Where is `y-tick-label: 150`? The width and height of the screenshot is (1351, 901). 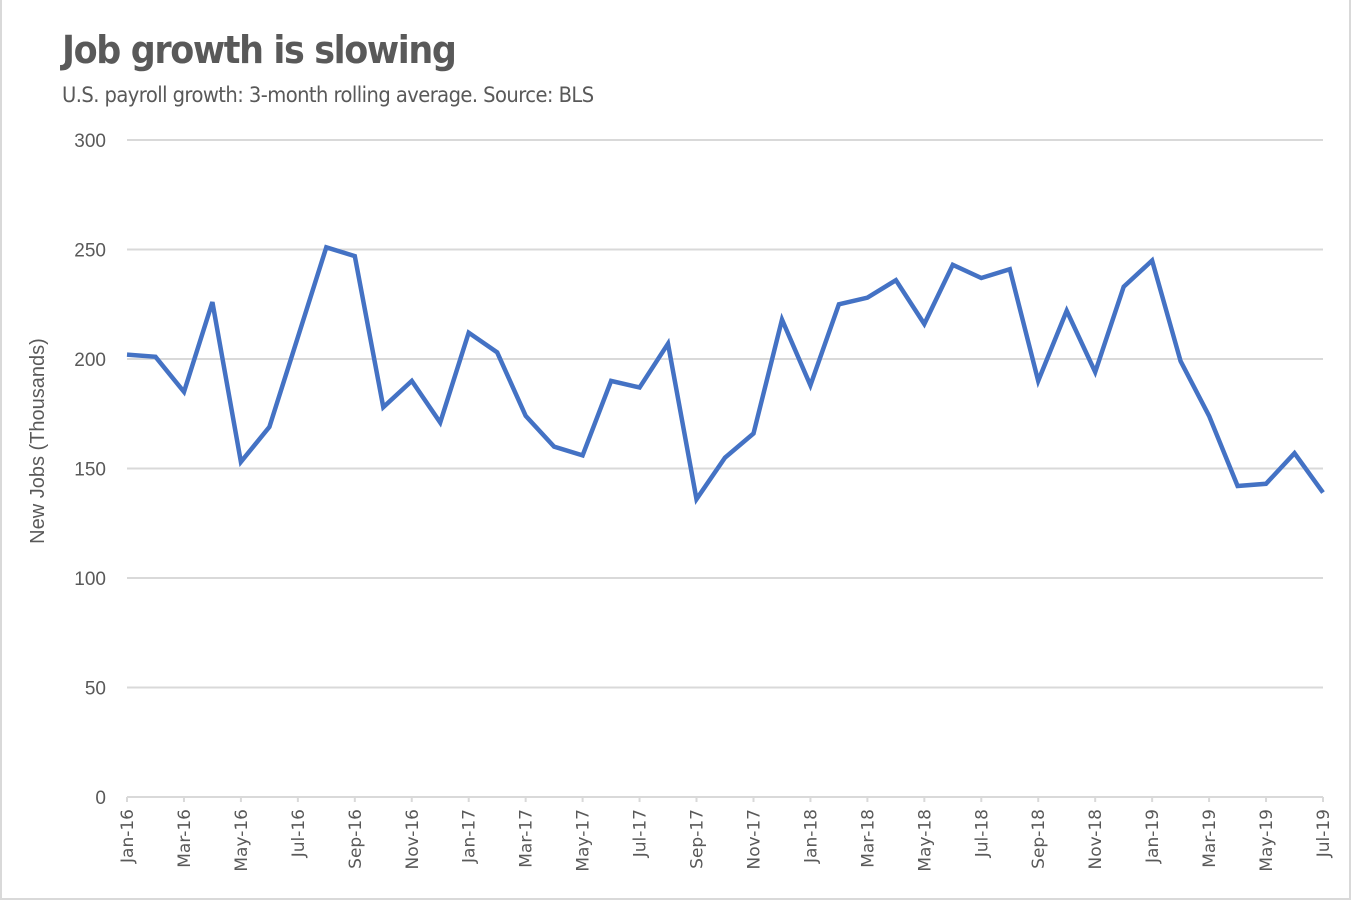
y-tick-label: 150 is located at coordinates (90, 470).